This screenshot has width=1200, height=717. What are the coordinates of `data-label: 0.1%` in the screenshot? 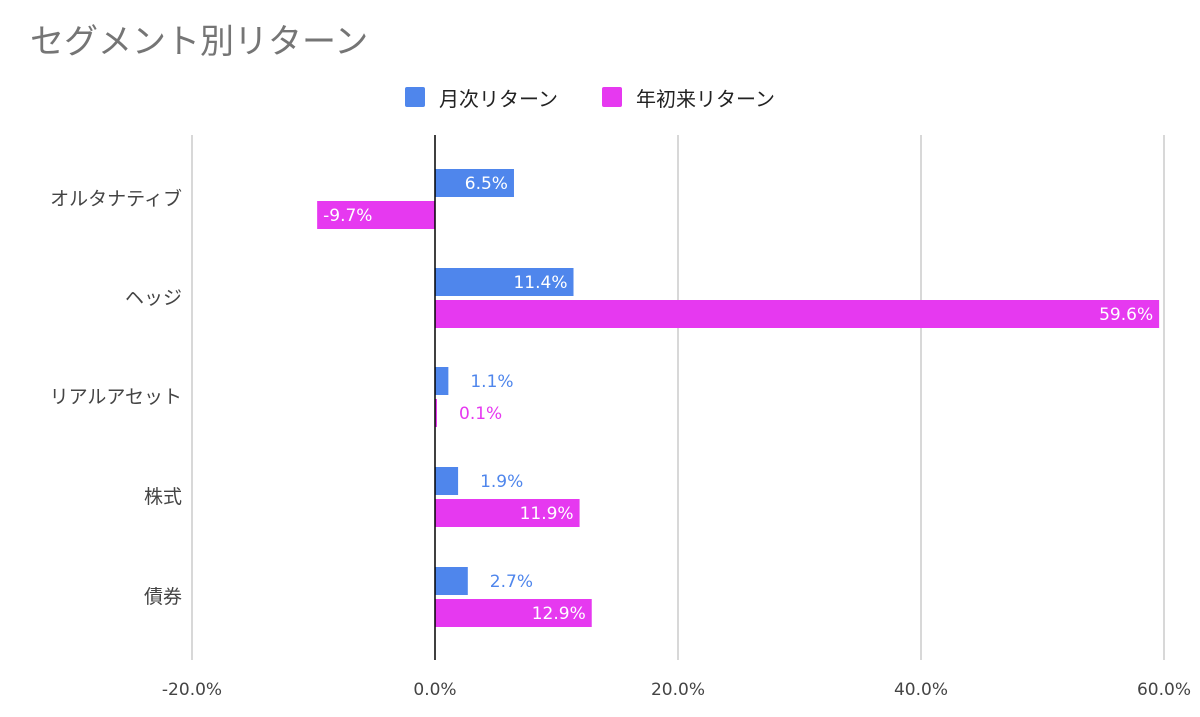 It's located at (480, 414).